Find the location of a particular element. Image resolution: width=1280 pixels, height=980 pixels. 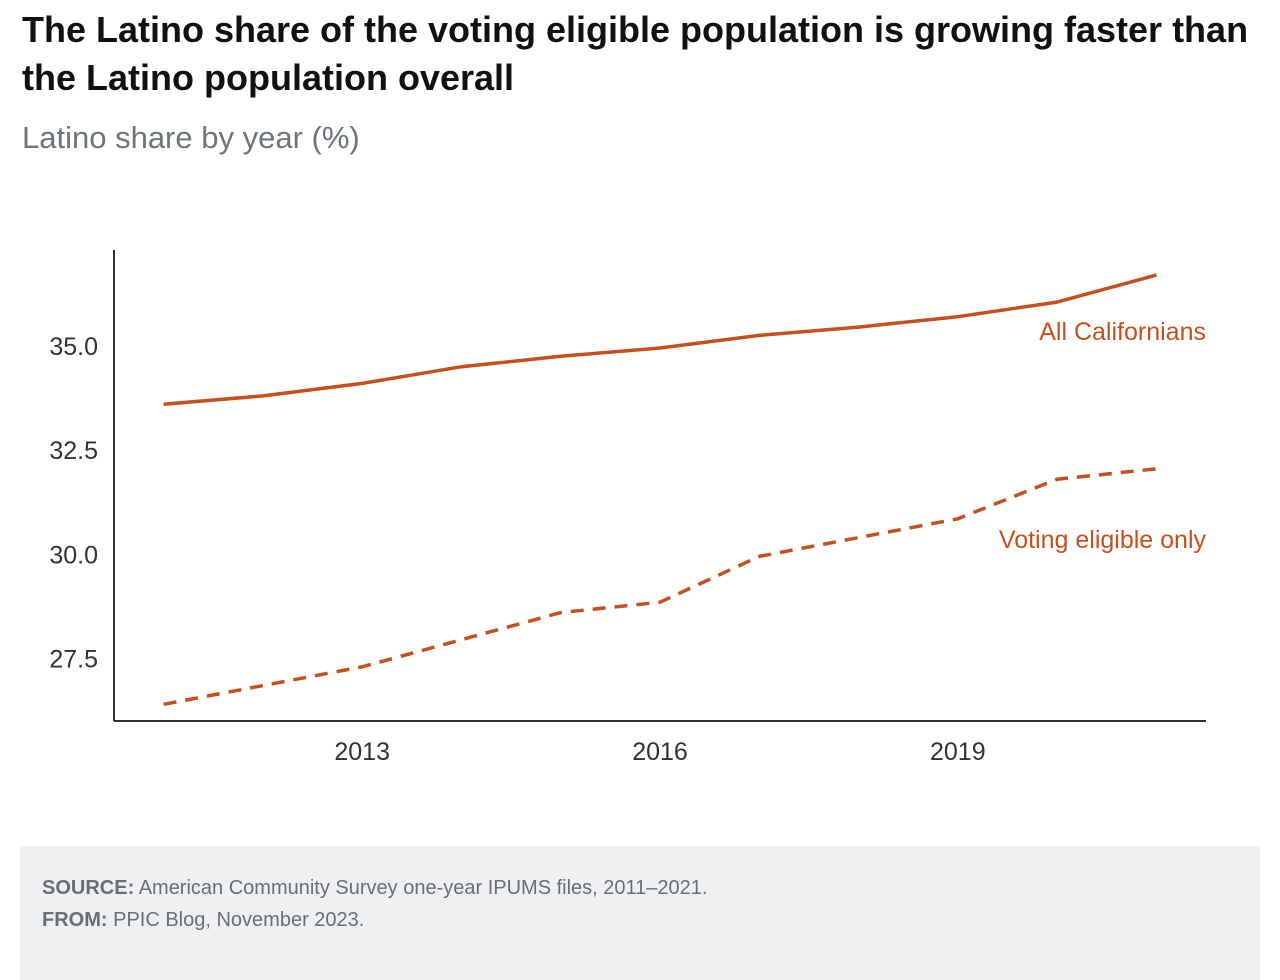

x-tick-label: 2019 is located at coordinates (958, 752).